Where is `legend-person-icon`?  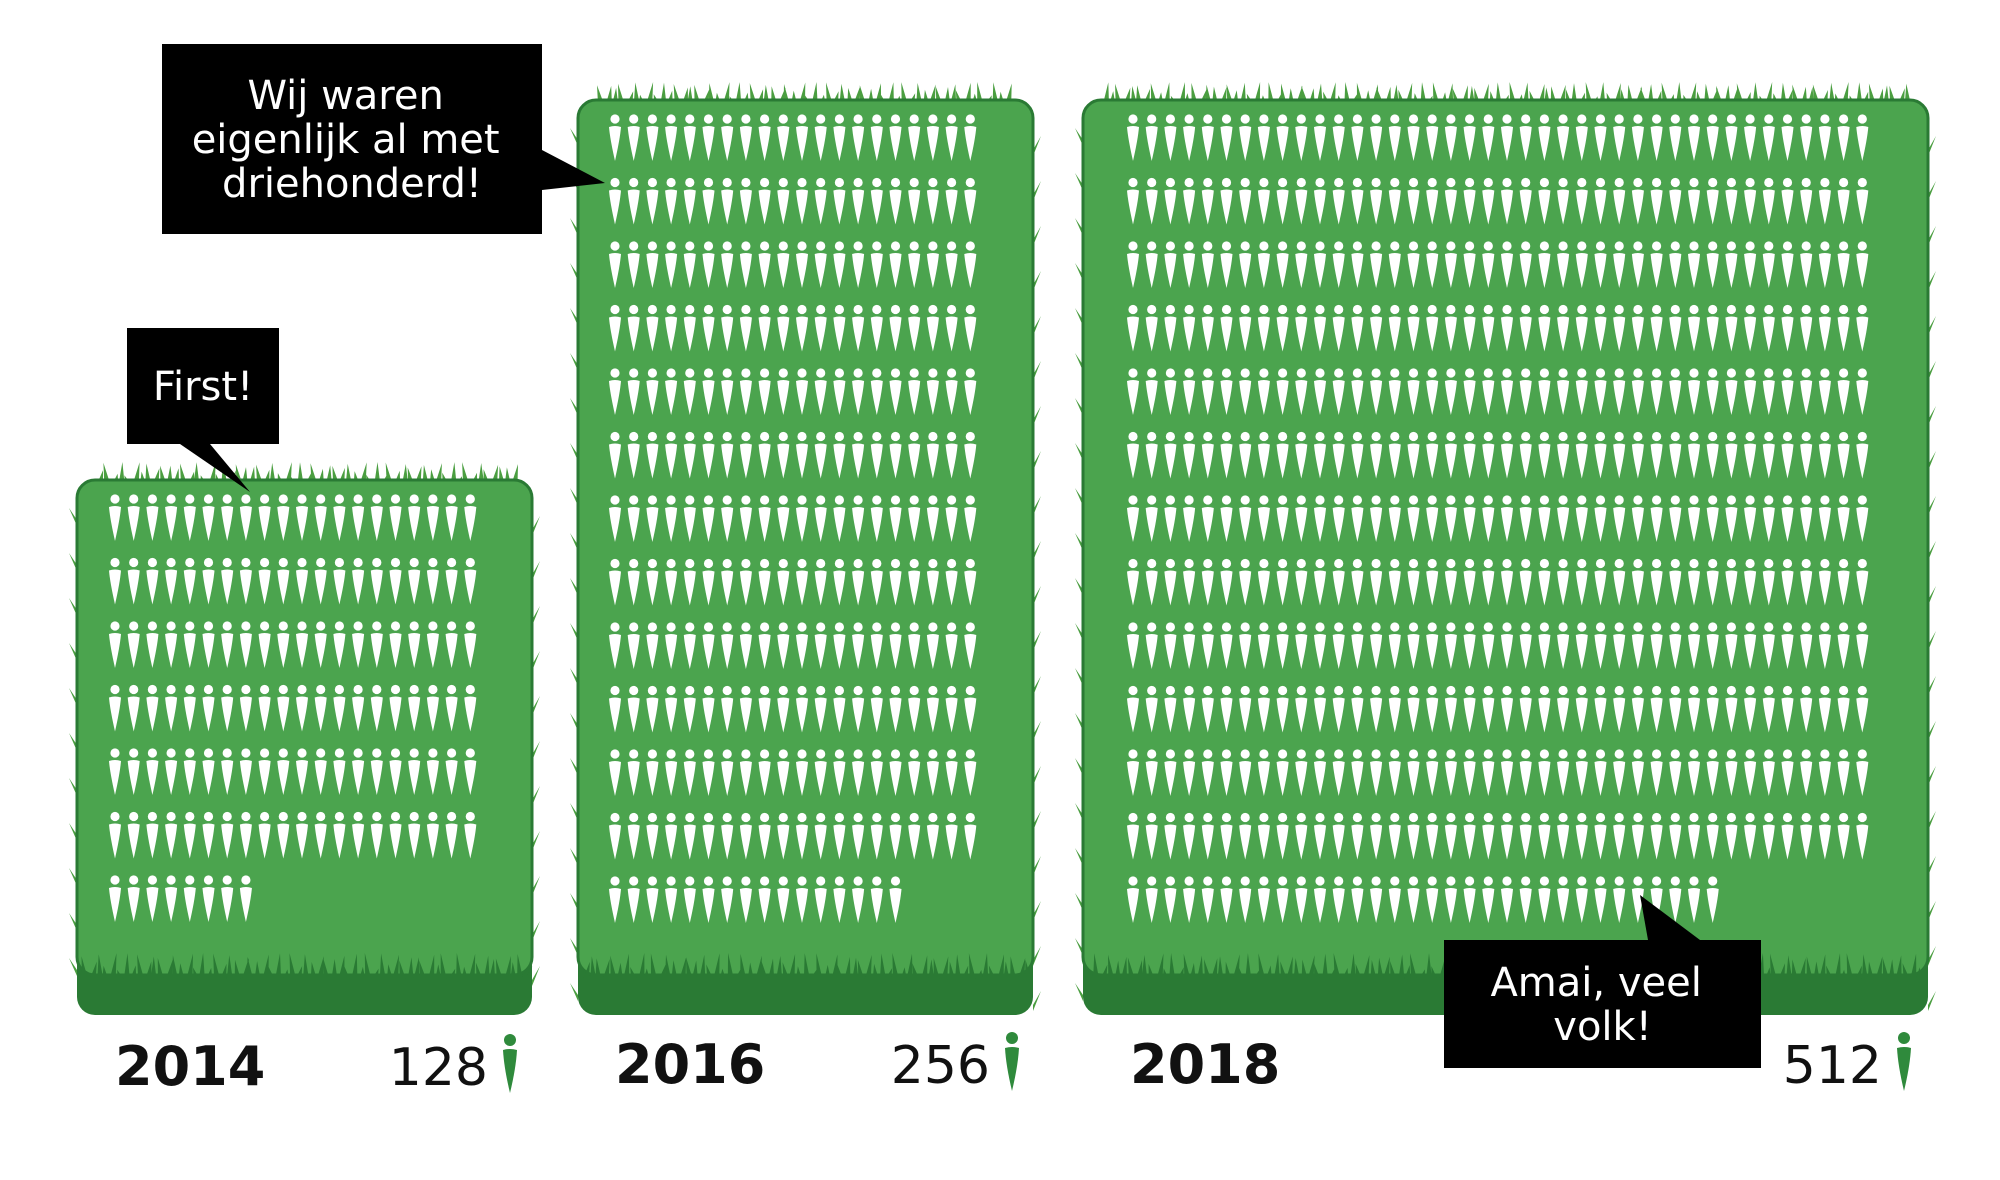 legend-person-icon is located at coordinates (1904, 1061).